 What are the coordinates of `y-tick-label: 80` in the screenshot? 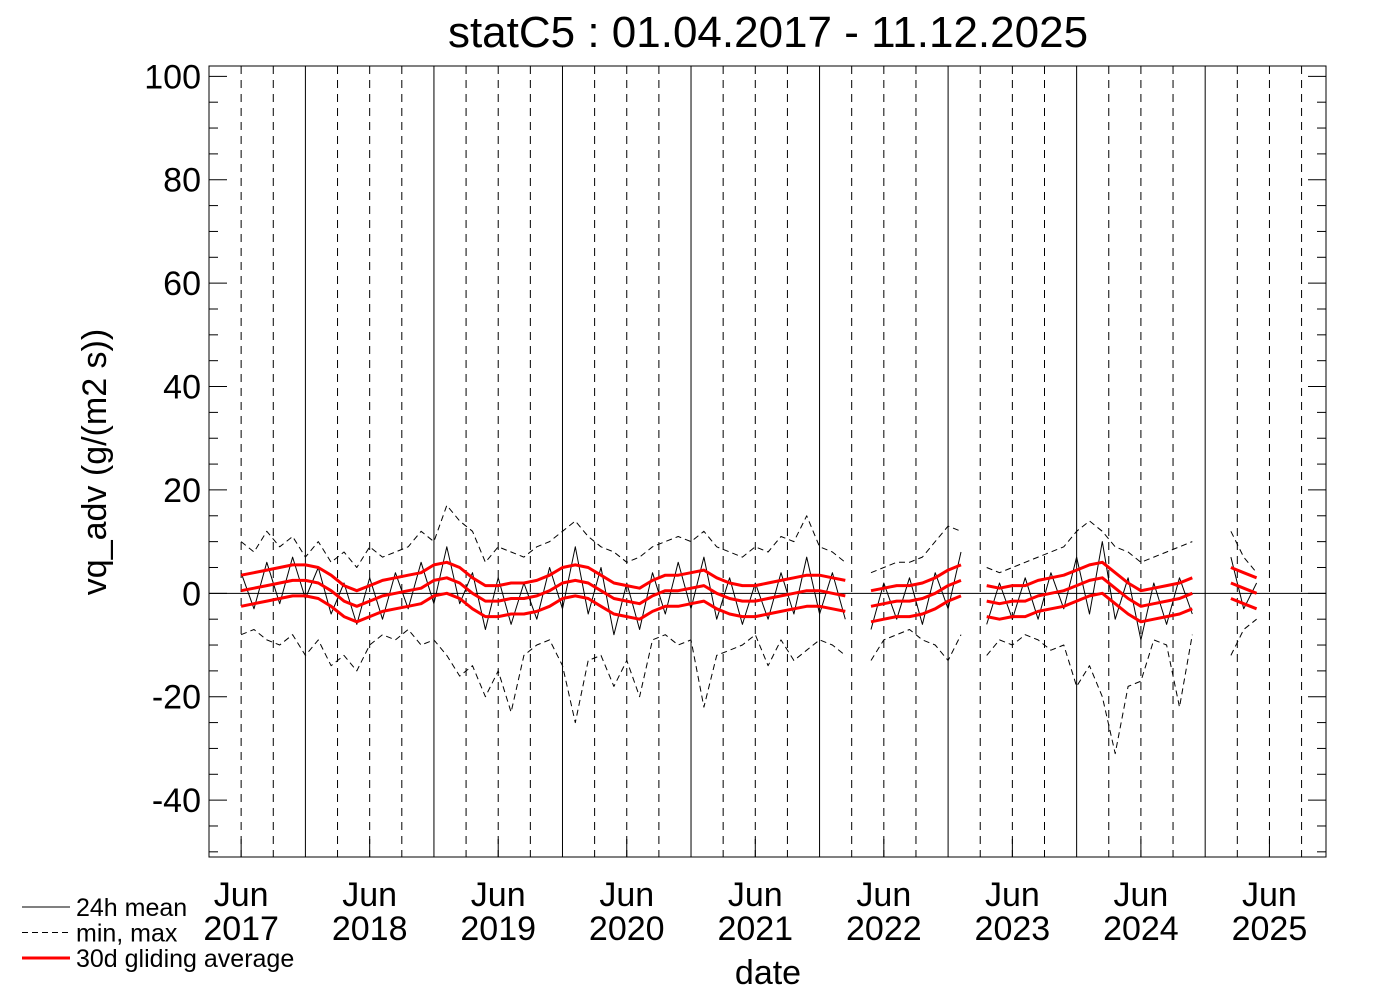 It's located at (182, 181).